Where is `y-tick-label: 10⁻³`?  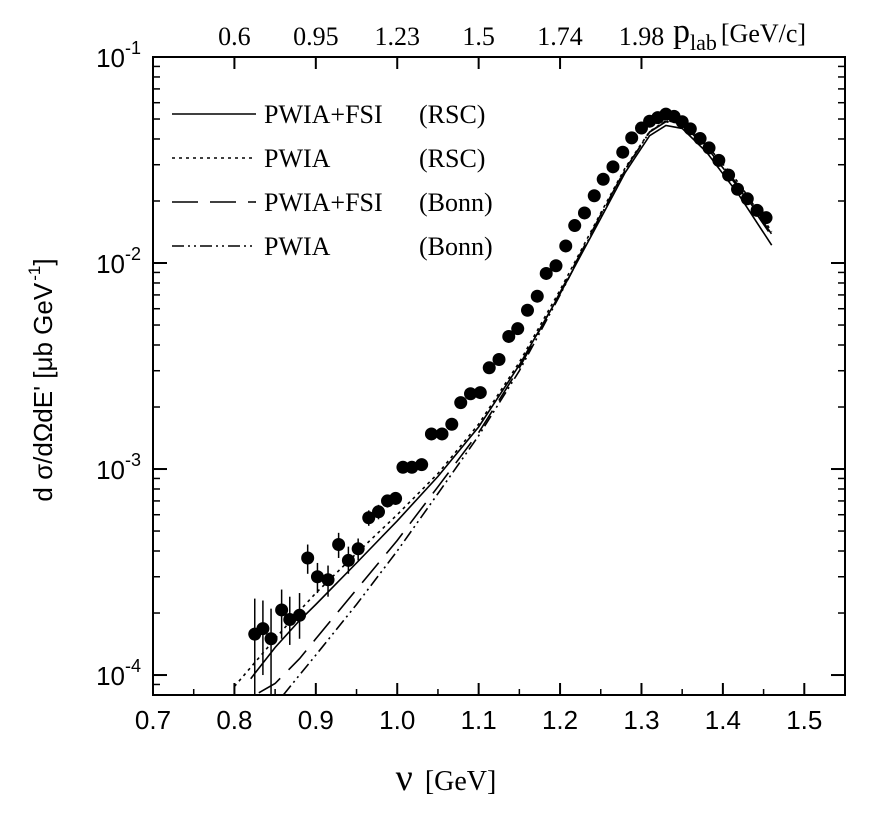 y-tick-label: 10⁻³ is located at coordinates (118, 467).